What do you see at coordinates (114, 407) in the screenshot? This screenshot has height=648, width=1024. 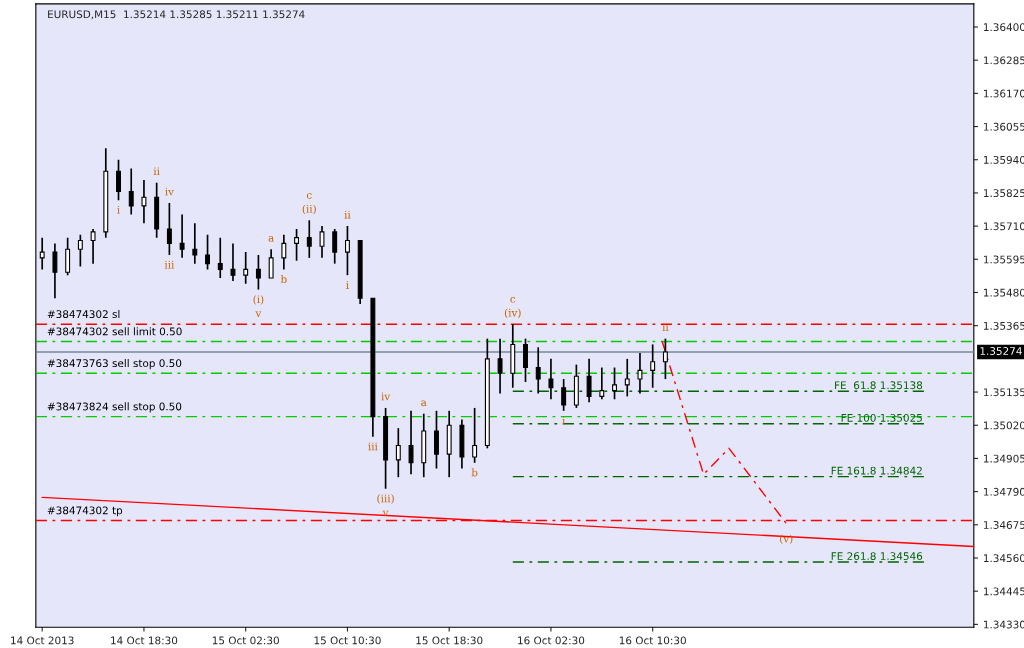 I see `ref-line-label: #38473824 sell stop 0.50` at bounding box center [114, 407].